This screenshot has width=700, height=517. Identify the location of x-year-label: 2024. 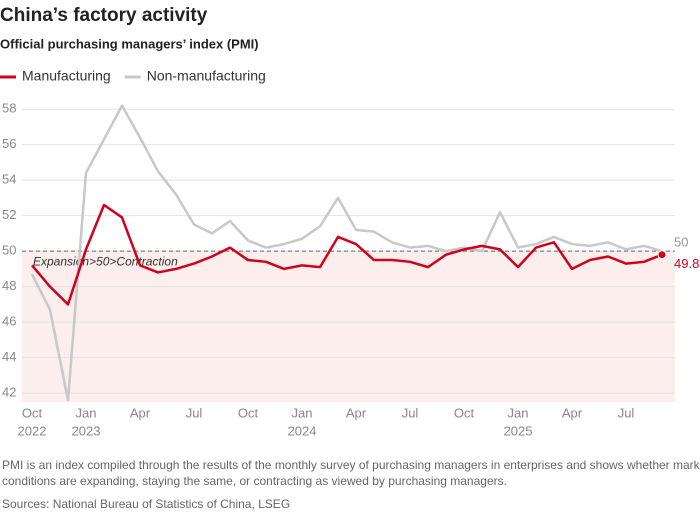
(302, 430).